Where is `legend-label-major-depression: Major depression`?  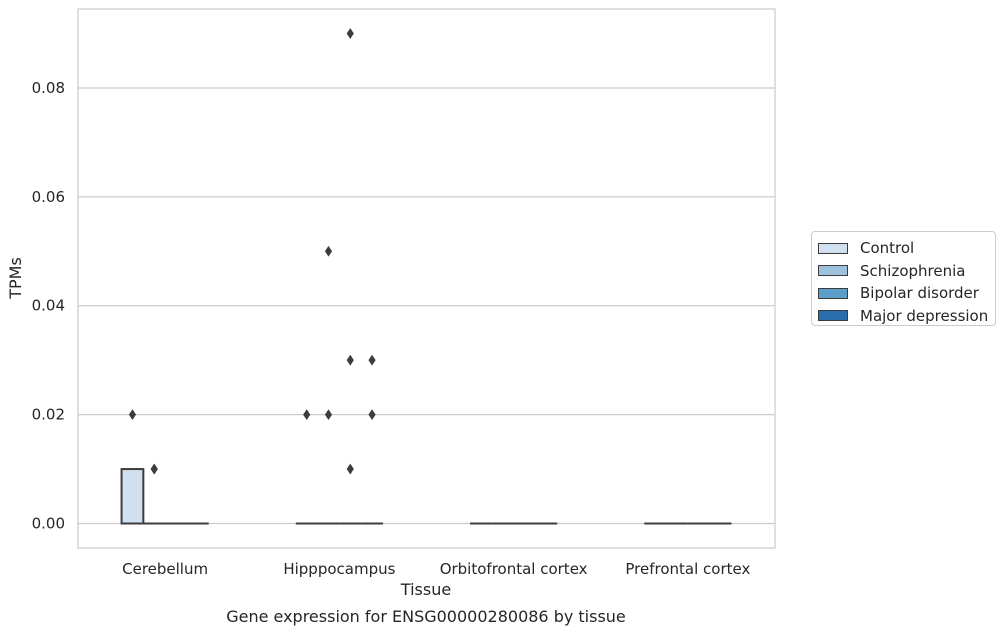 legend-label-major-depression: Major depression is located at coordinates (924, 315).